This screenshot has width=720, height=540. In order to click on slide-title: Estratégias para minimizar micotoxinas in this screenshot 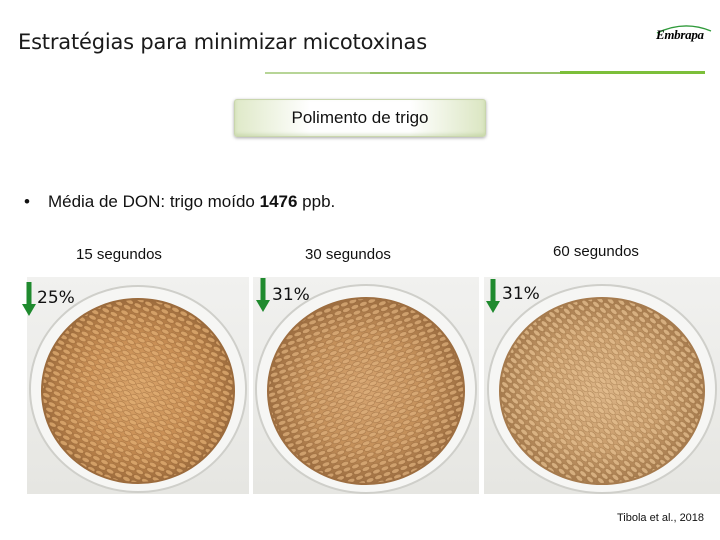, I will do `click(222, 42)`.